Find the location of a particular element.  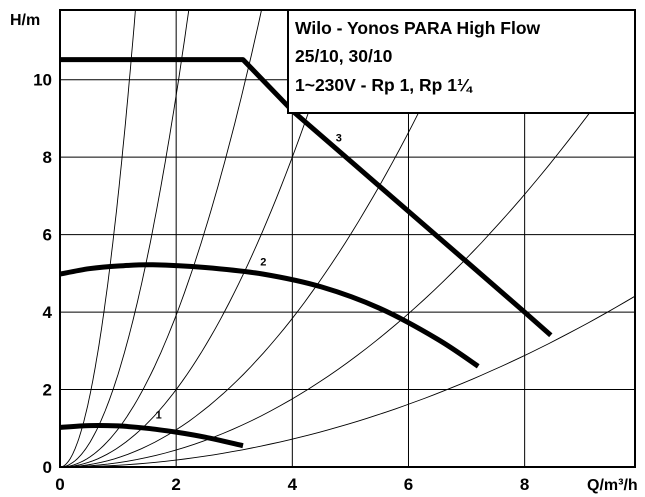

x-tick-label-0: 0 is located at coordinates (59, 484).